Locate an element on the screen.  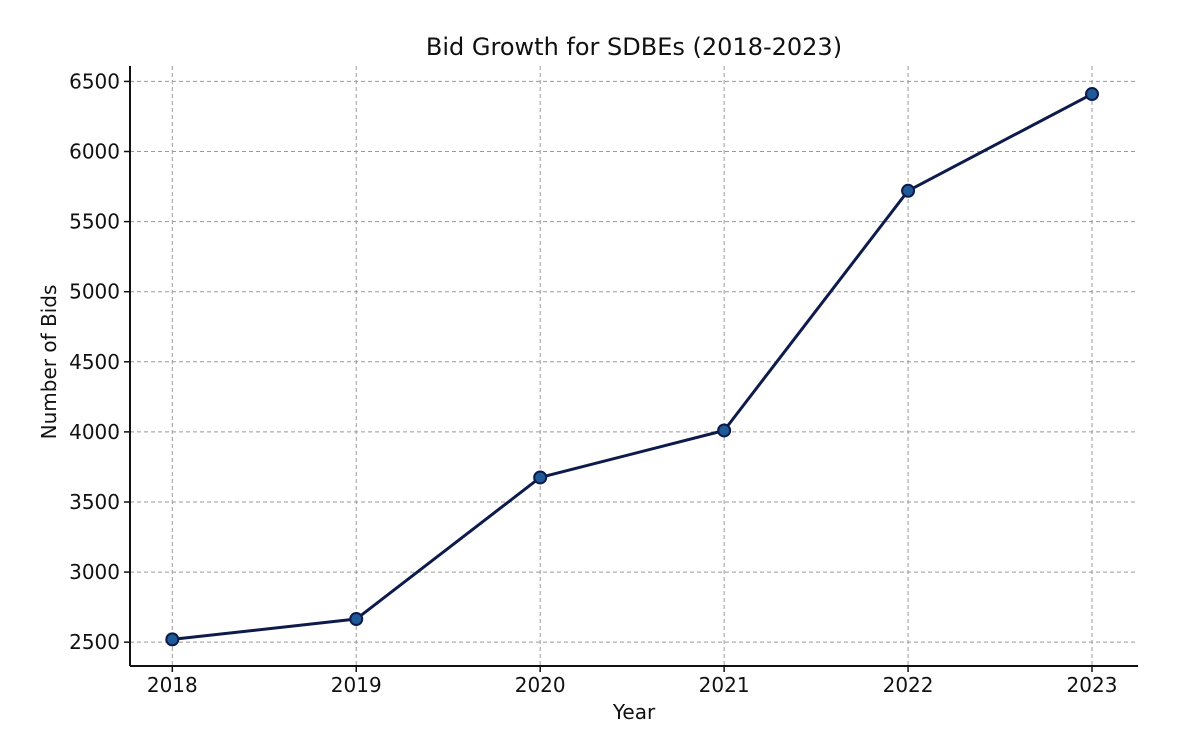
x-tick-label: 2021 is located at coordinates (724, 685).